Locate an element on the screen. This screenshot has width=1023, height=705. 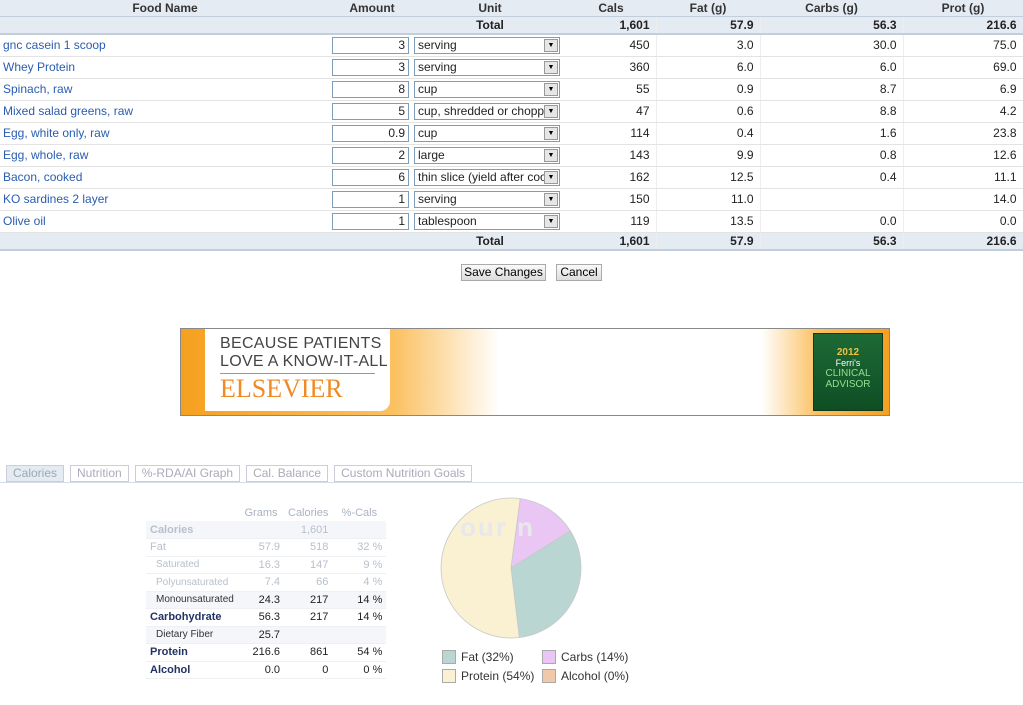
nut-pct: 32 % is located at coordinates (359, 547).